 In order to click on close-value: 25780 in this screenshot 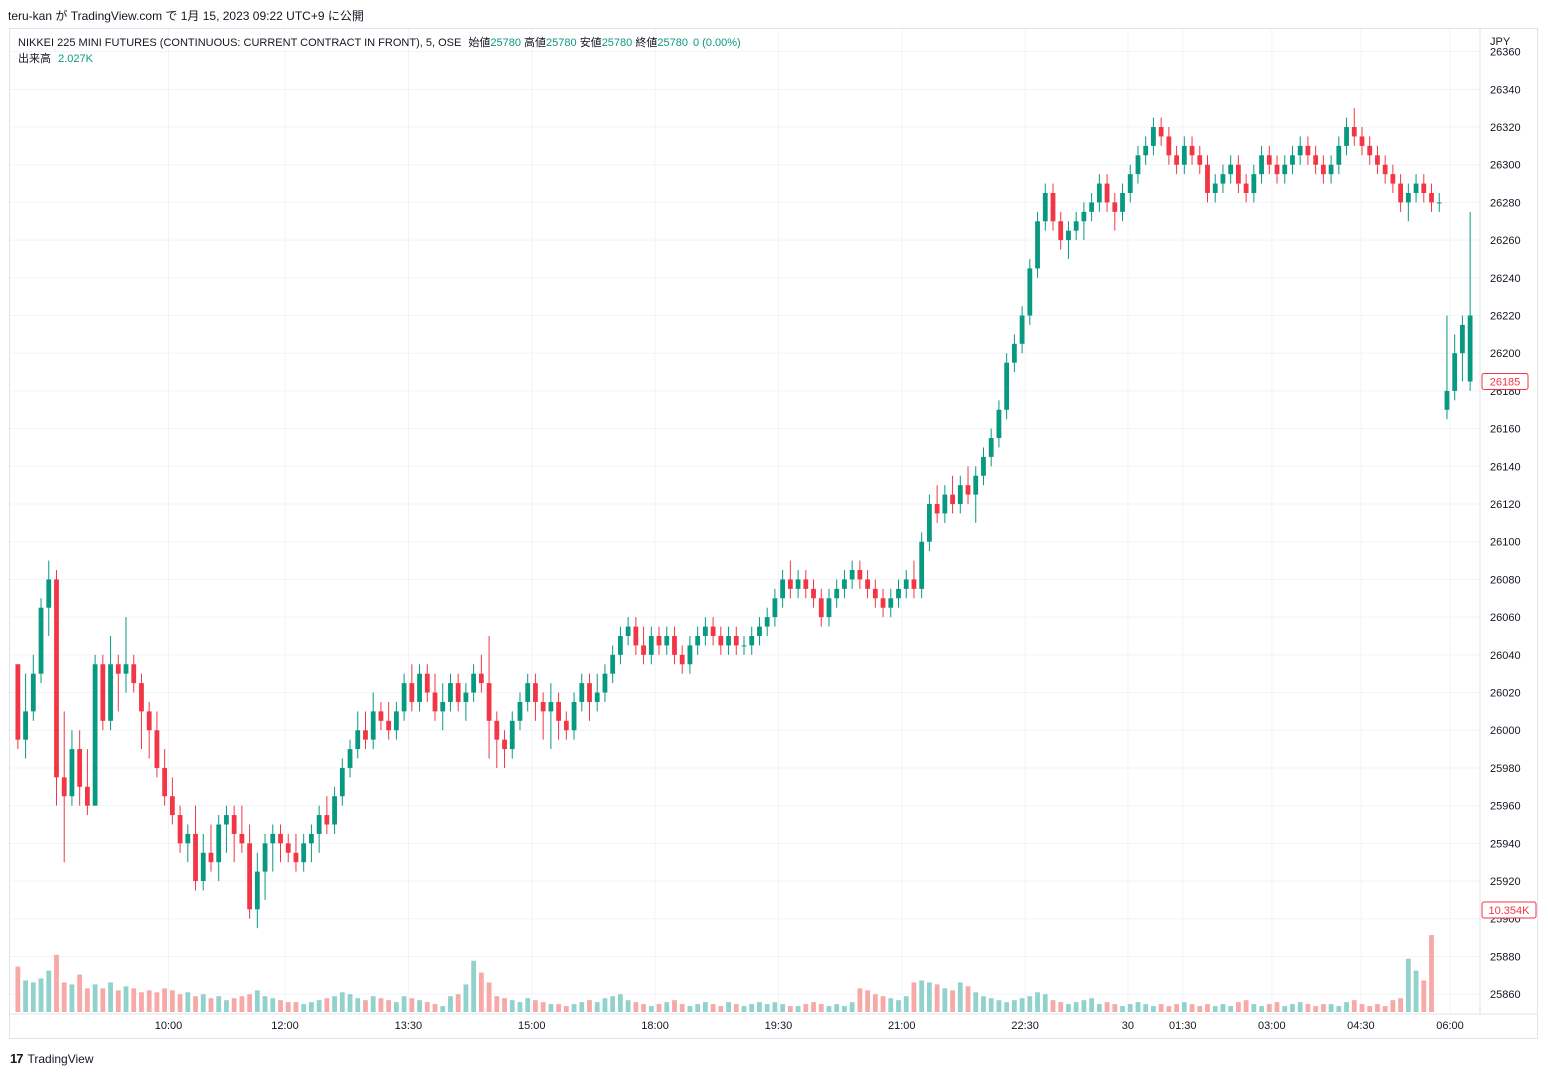, I will do `click(672, 43)`.